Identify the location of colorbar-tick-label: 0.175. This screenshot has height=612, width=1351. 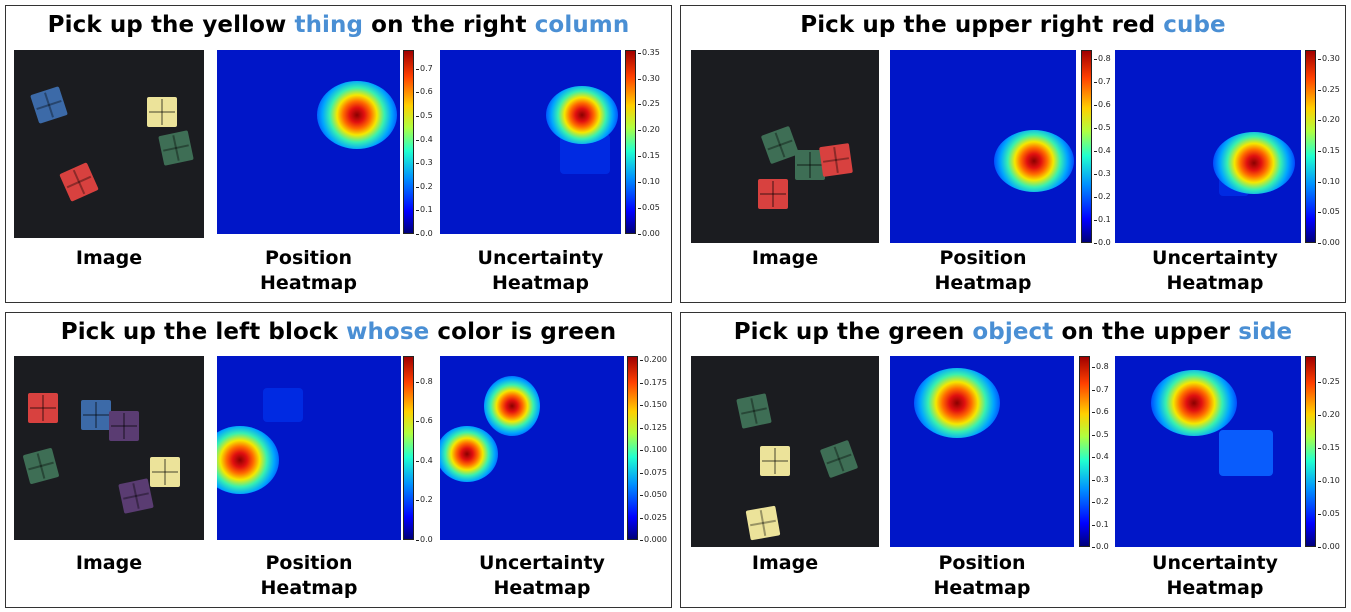
(655, 383).